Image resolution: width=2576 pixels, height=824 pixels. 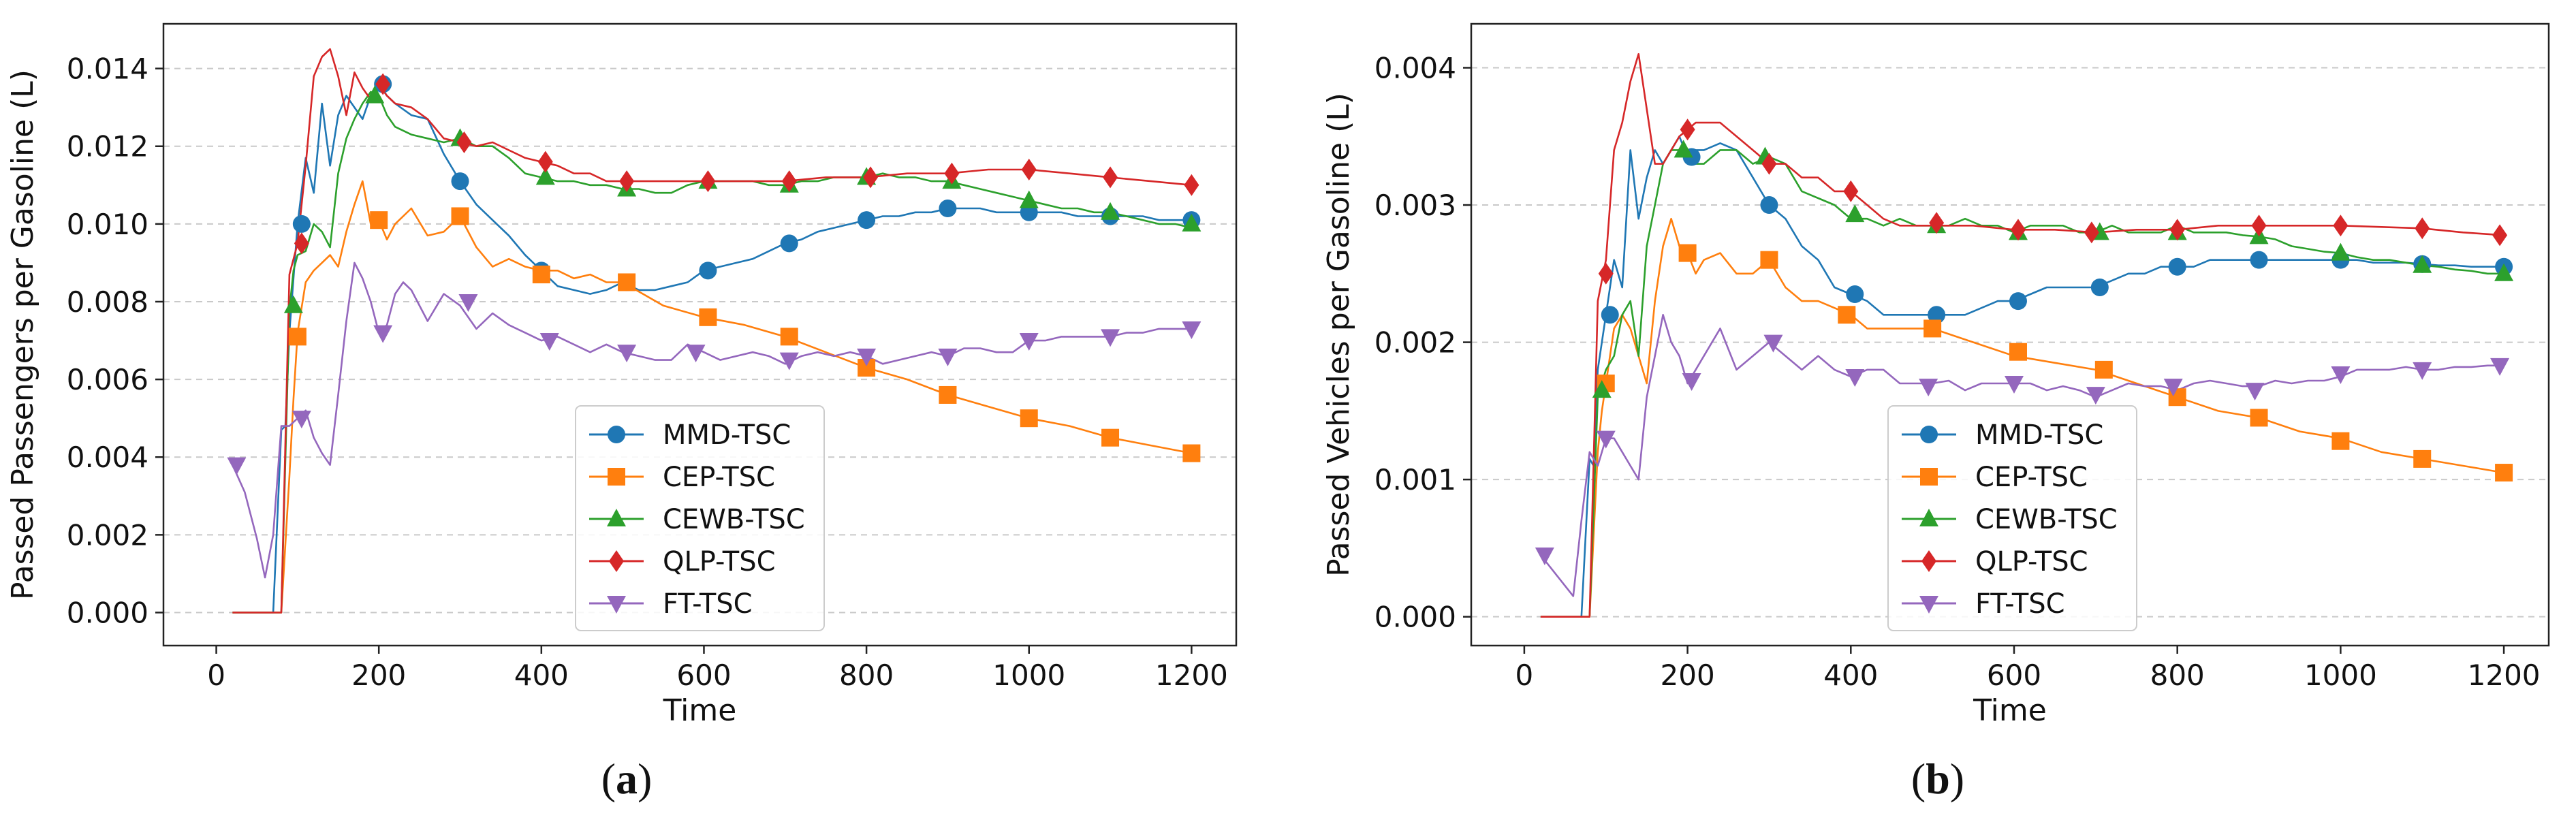 I want to click on x-tick-label: 400, so click(x=1850, y=675).